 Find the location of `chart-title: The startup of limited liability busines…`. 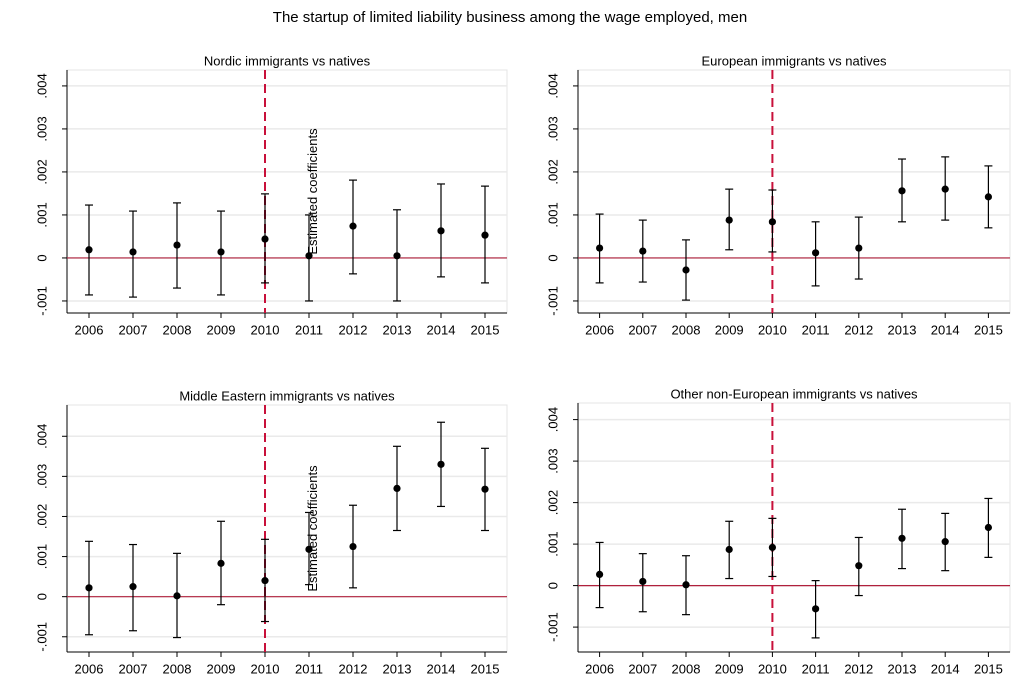

chart-title: The startup of limited liability busines… is located at coordinates (510, 17).